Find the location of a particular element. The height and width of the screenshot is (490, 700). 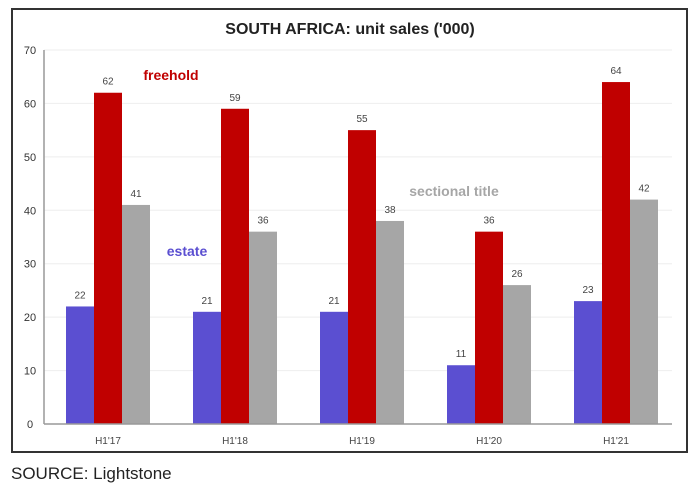

data-label: 22 is located at coordinates (80, 295).